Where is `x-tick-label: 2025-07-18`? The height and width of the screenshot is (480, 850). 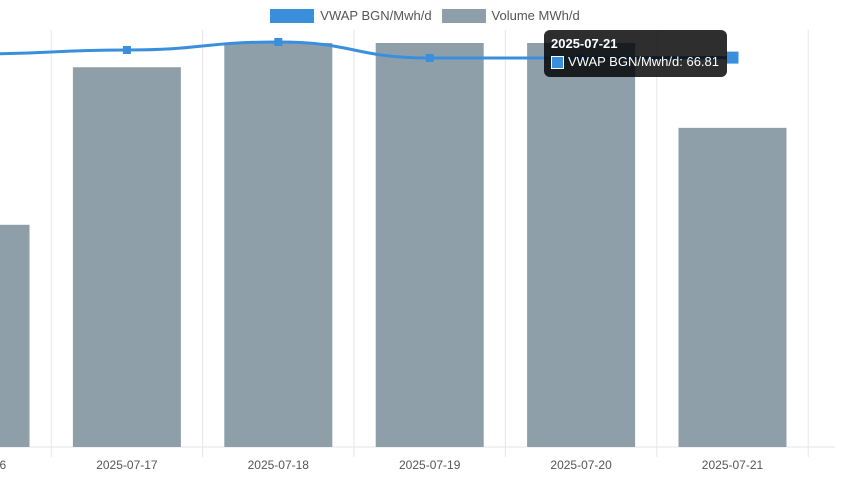
x-tick-label: 2025-07-18 is located at coordinates (279, 465).